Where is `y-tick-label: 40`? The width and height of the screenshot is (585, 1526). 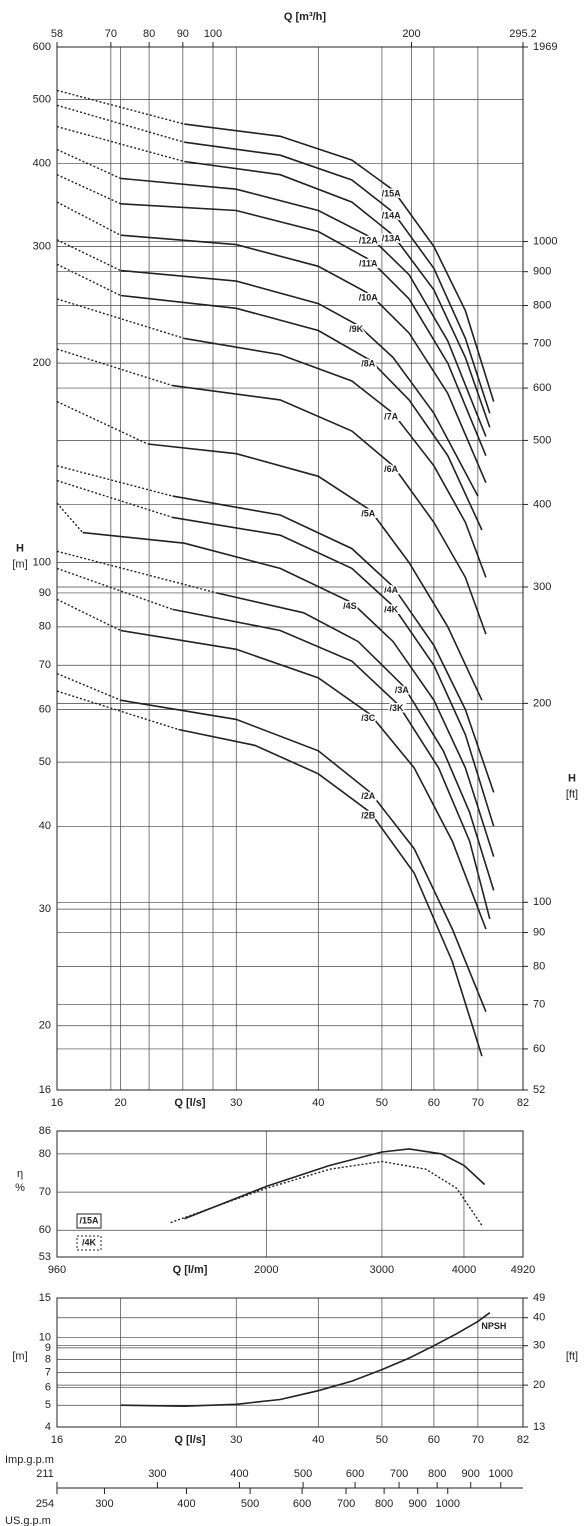
y-tick-label: 40 is located at coordinates (45, 826).